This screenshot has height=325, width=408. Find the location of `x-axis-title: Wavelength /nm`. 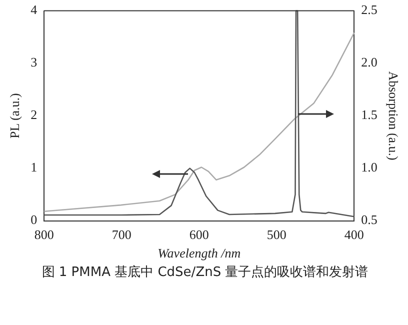

x-axis-title: Wavelength /nm is located at coordinates (199, 253).